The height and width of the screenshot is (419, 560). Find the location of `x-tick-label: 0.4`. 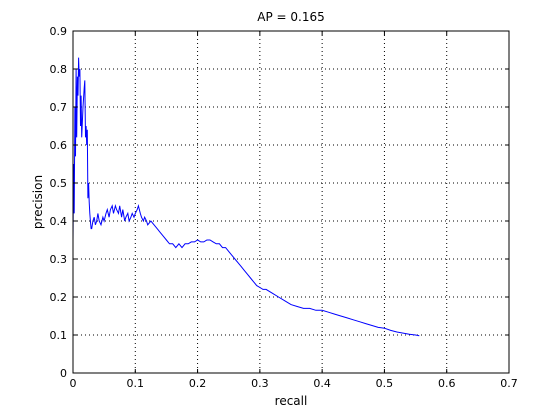

x-tick-label: 0.4 is located at coordinates (322, 383).